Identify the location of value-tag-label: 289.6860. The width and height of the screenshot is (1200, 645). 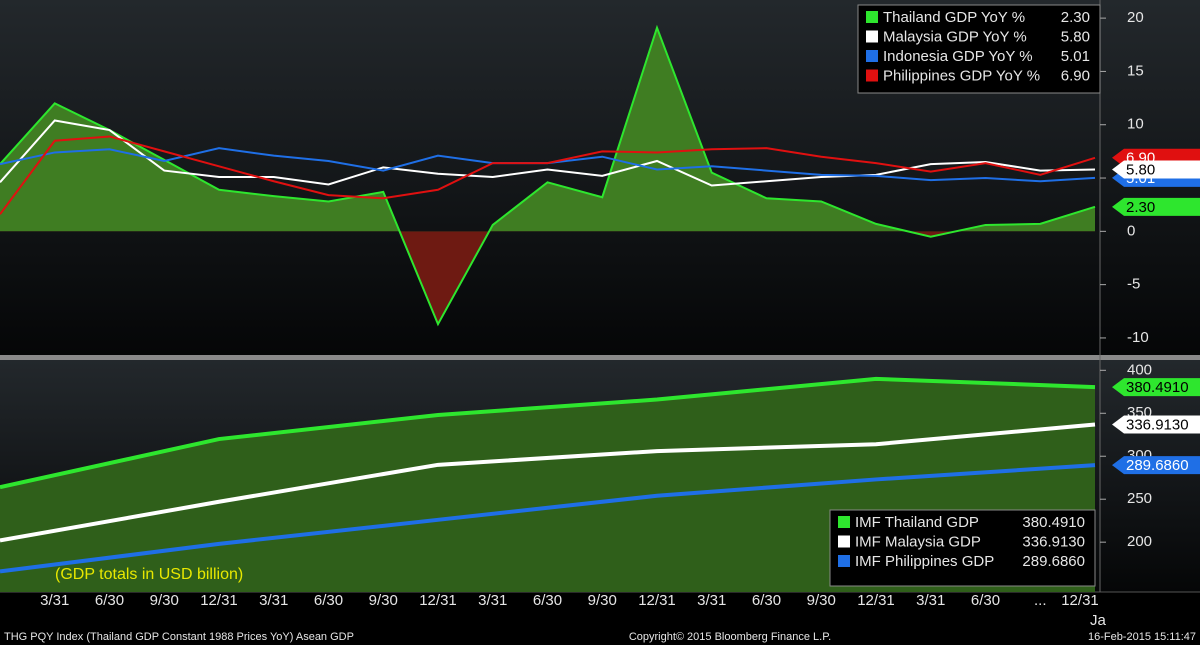
(1157, 465).